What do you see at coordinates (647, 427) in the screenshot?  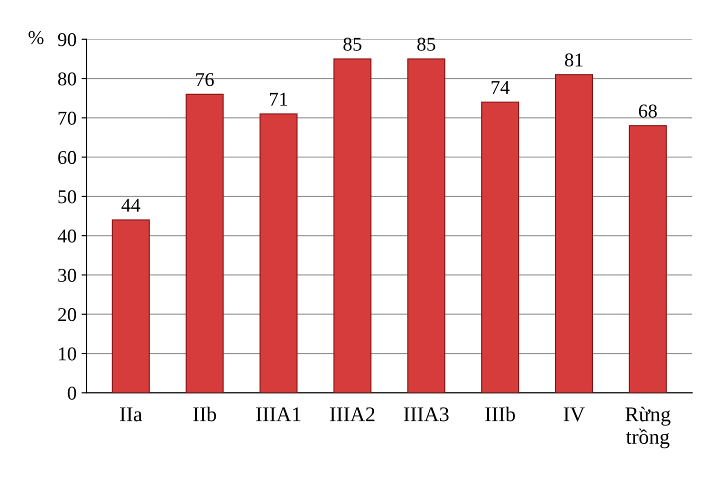 I see `x-tick-label: Rừng trồng` at bounding box center [647, 427].